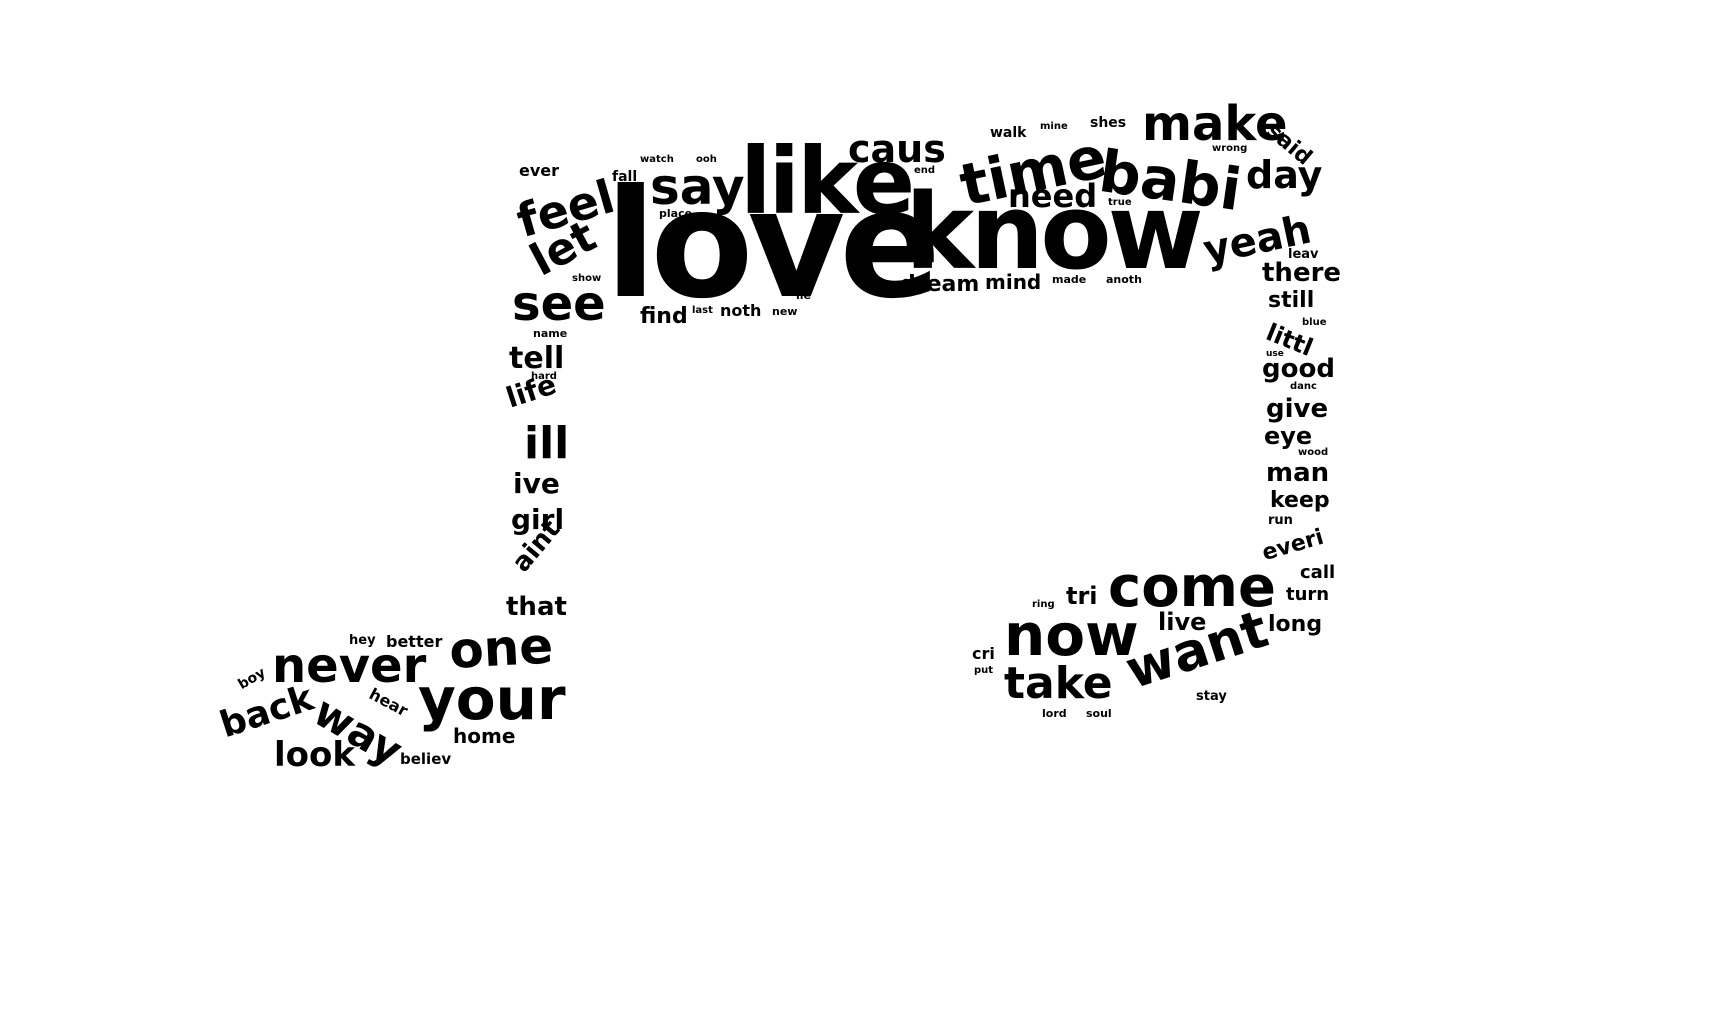  What do you see at coordinates (1298, 369) in the screenshot?
I see `word-good: good` at bounding box center [1298, 369].